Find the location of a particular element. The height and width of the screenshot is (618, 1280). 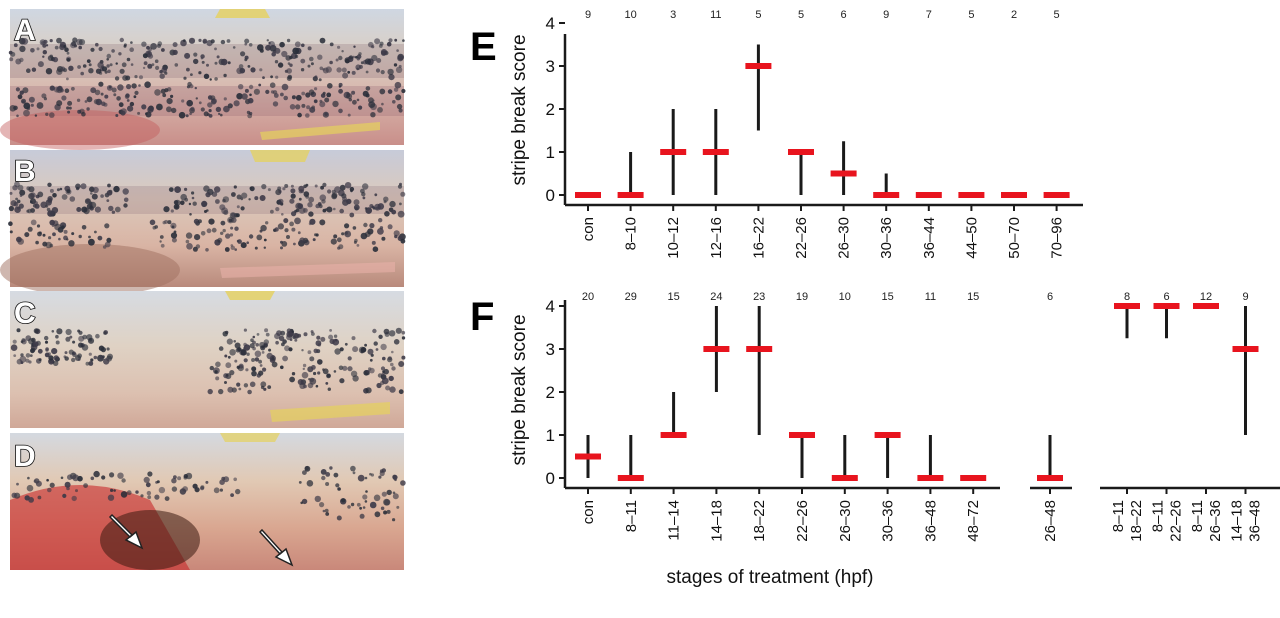

x-tick-label: 14–18 is located at coordinates (1237, 521).